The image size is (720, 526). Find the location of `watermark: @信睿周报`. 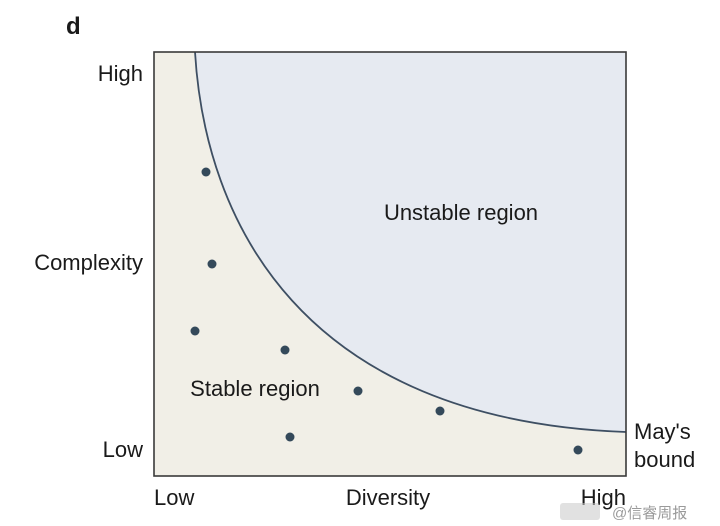

watermark: @信睿周报 is located at coordinates (623, 512).